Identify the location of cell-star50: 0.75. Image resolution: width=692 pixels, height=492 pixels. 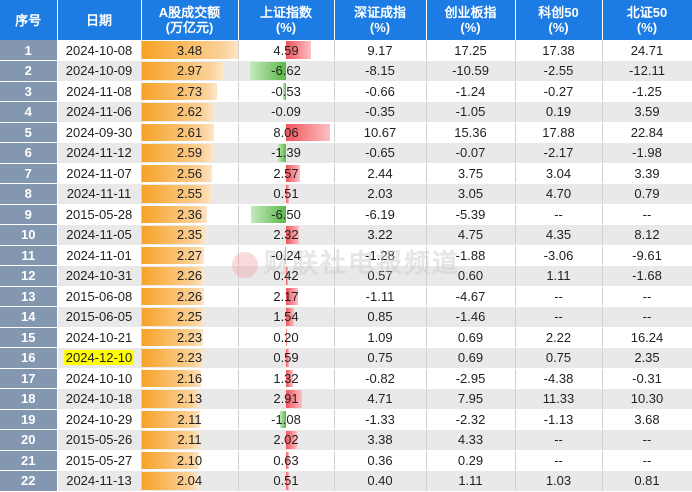
(558, 358).